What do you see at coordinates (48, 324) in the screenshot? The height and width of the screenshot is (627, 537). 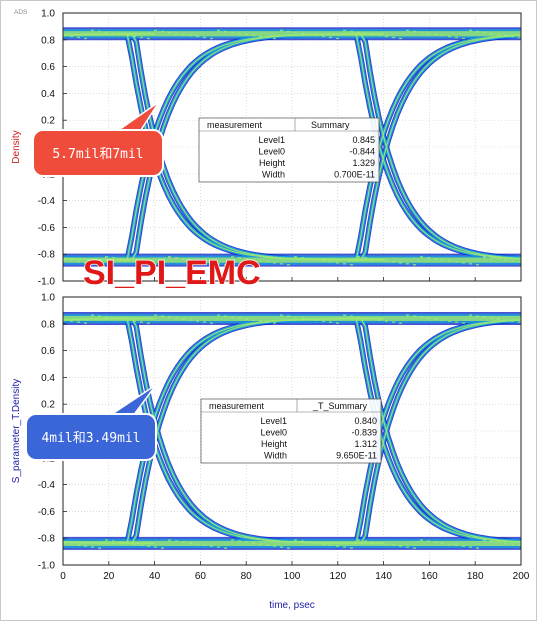 I see `y-tick-label: 0.8` at bounding box center [48, 324].